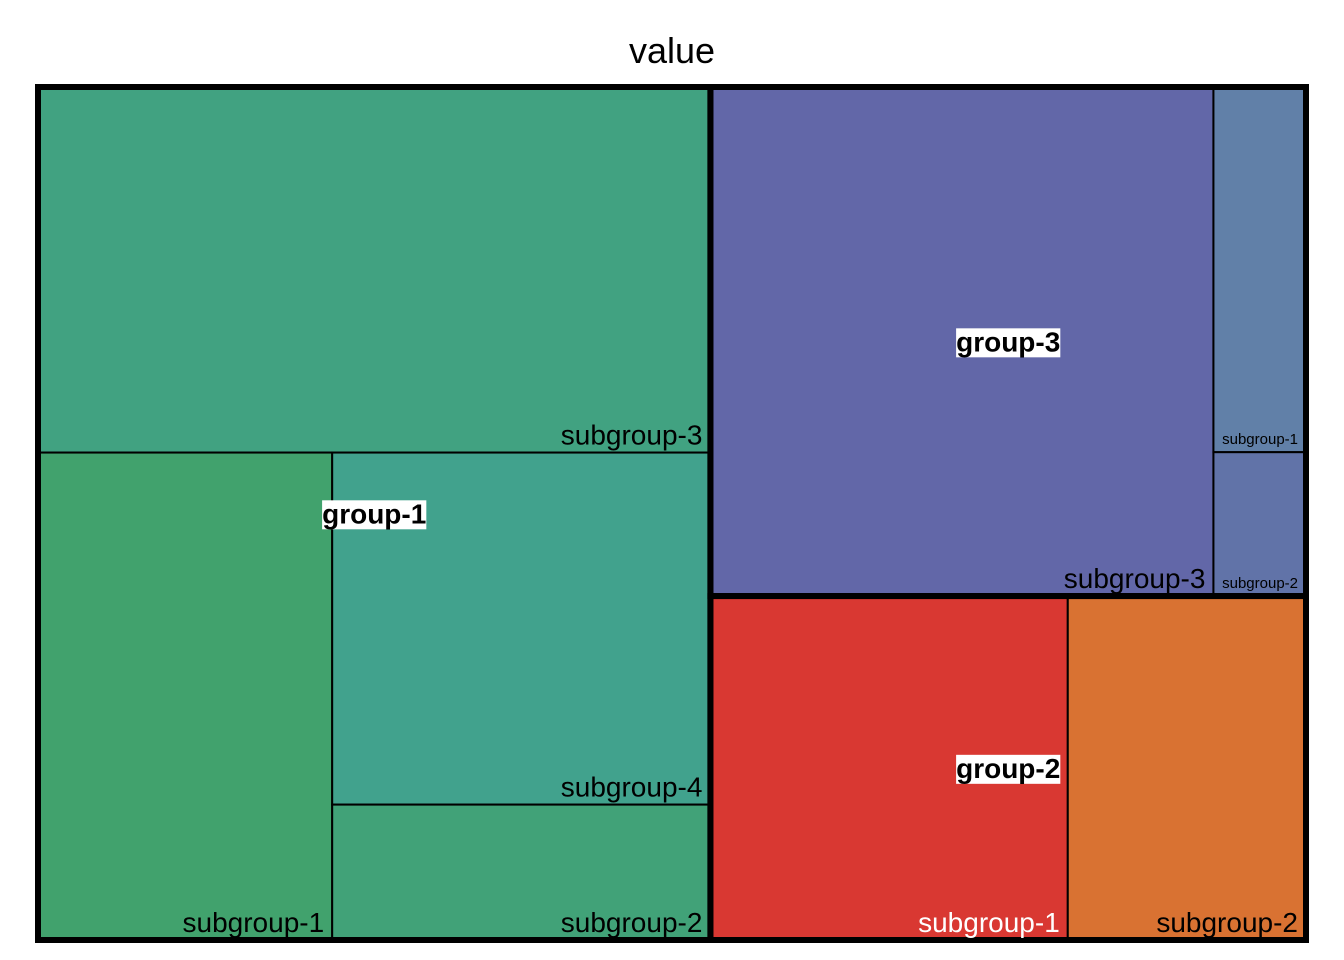 This screenshot has height=960, width=1344. What do you see at coordinates (632, 787) in the screenshot?
I see `subgroup-label: subgroup-4` at bounding box center [632, 787].